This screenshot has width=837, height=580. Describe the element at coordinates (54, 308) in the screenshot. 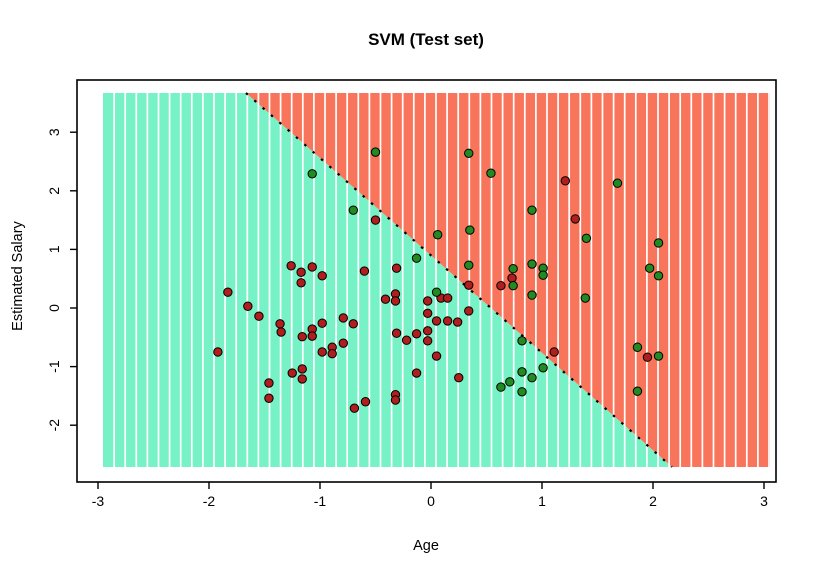

I see `y-tick-label: 0` at that location.